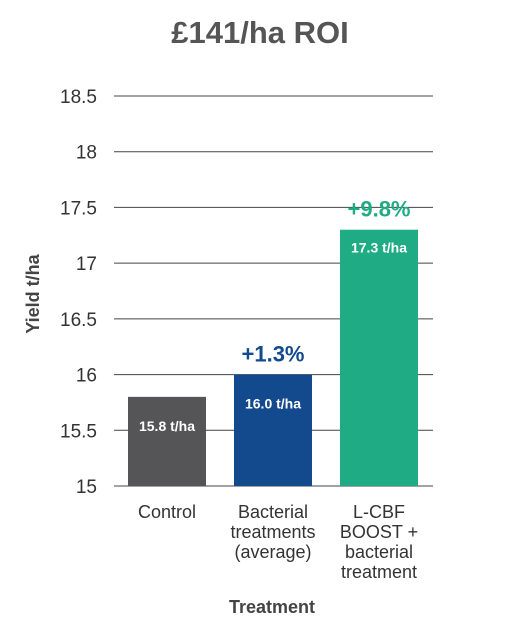 This screenshot has height=628, width=521. Describe the element at coordinates (379, 512) in the screenshot. I see `x-category-label: L-CBF` at that location.